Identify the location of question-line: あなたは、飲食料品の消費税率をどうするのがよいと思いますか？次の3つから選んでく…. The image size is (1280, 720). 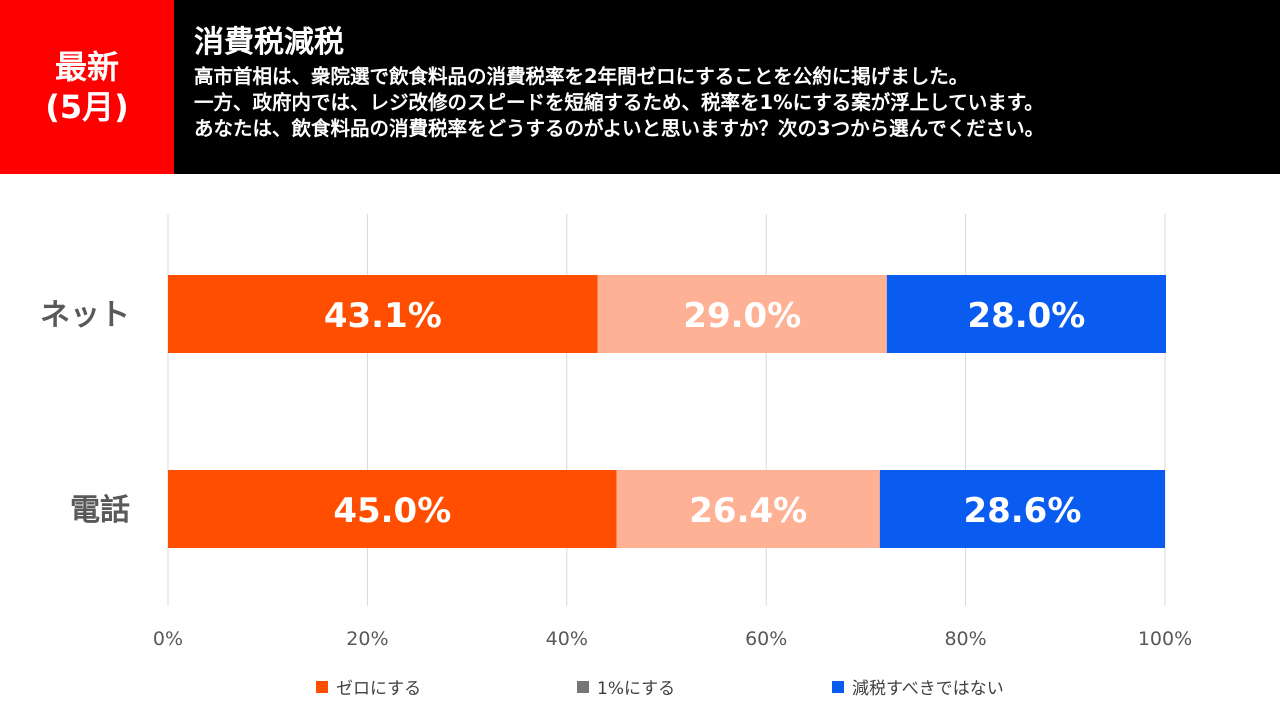
(619, 128).